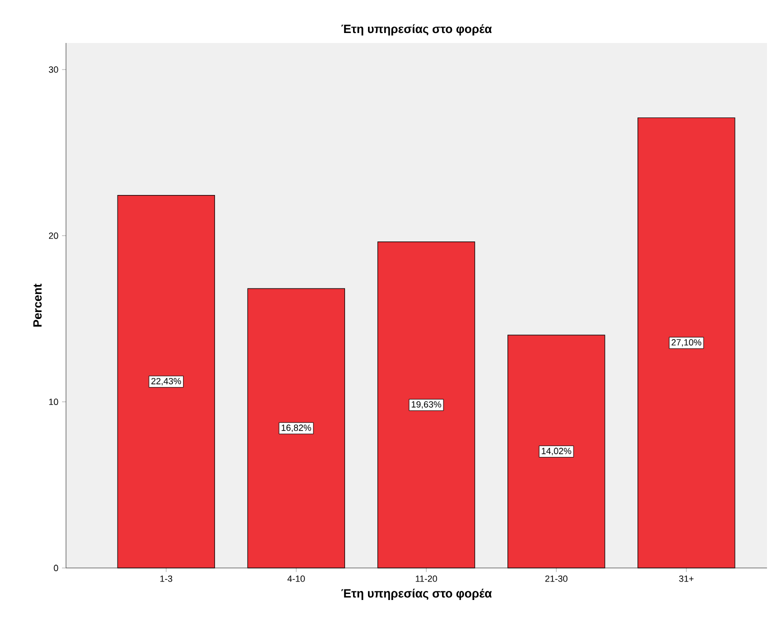 This screenshot has width=779, height=626. I want to click on y-axis-title: Percent, so click(37, 305).